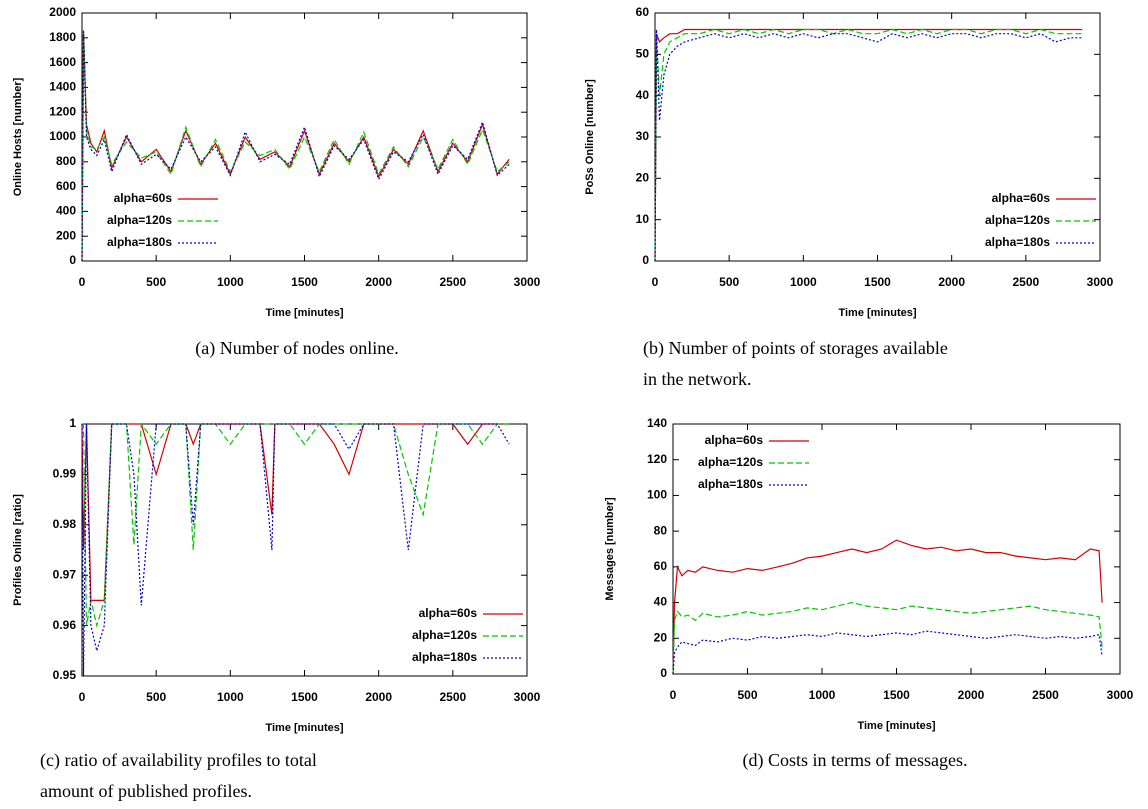  What do you see at coordinates (65, 675) in the screenshot?
I see `y-tick-label: 0.95` at bounding box center [65, 675].